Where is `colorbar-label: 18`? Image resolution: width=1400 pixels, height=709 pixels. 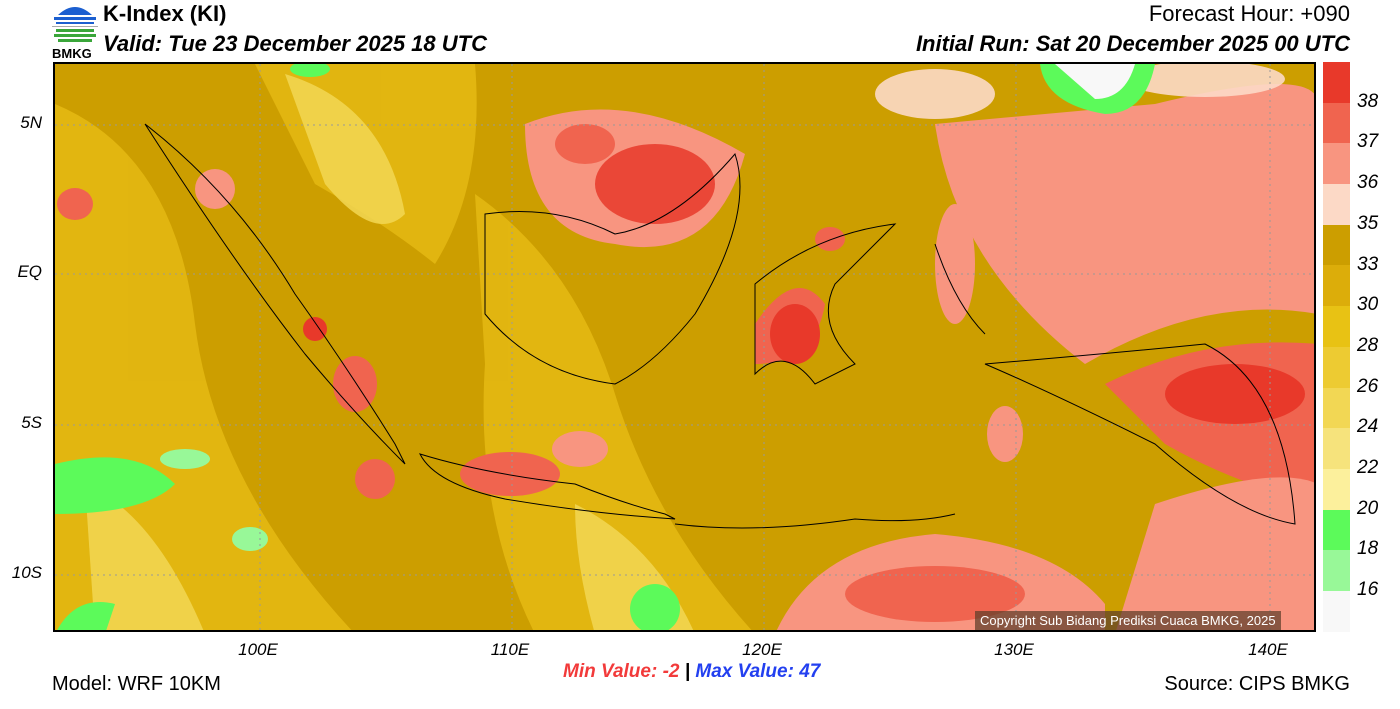 colorbar-label: 18 is located at coordinates (1368, 549).